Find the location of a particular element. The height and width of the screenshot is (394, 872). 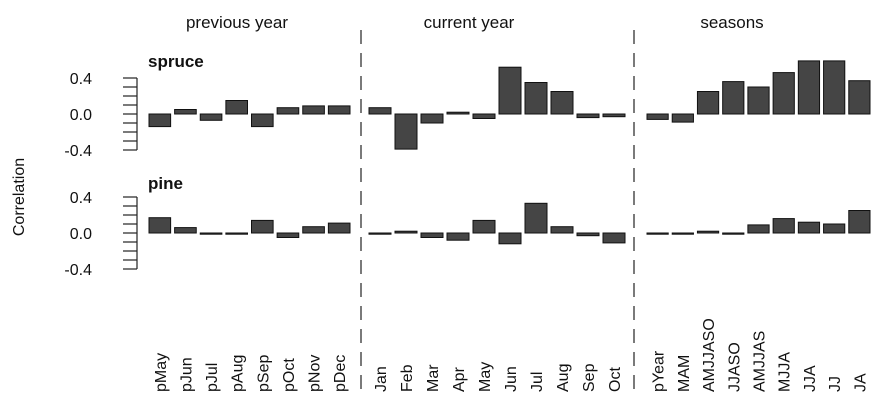

spruce-bar-pJul is located at coordinates (211, 117).